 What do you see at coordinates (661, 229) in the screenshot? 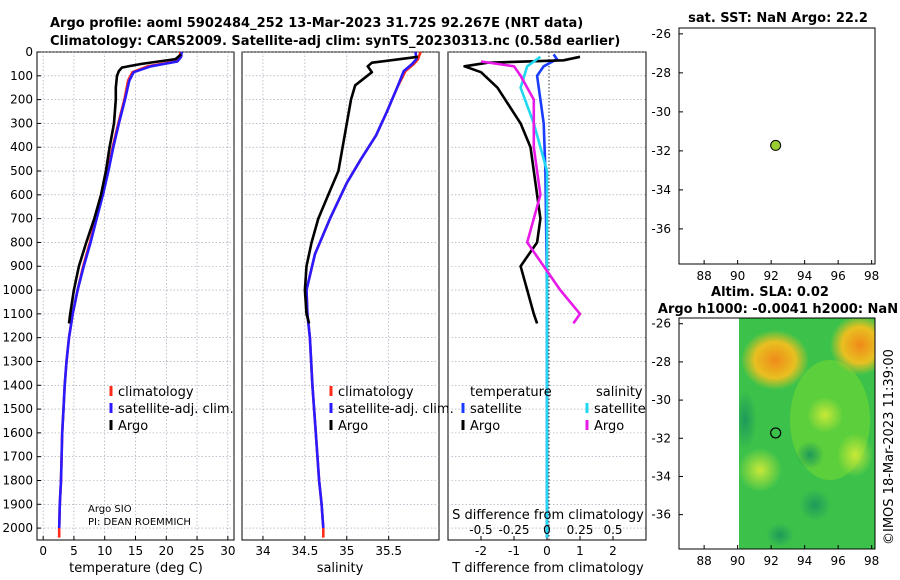
I see `map-y-tick-label: -36` at bounding box center [661, 229].